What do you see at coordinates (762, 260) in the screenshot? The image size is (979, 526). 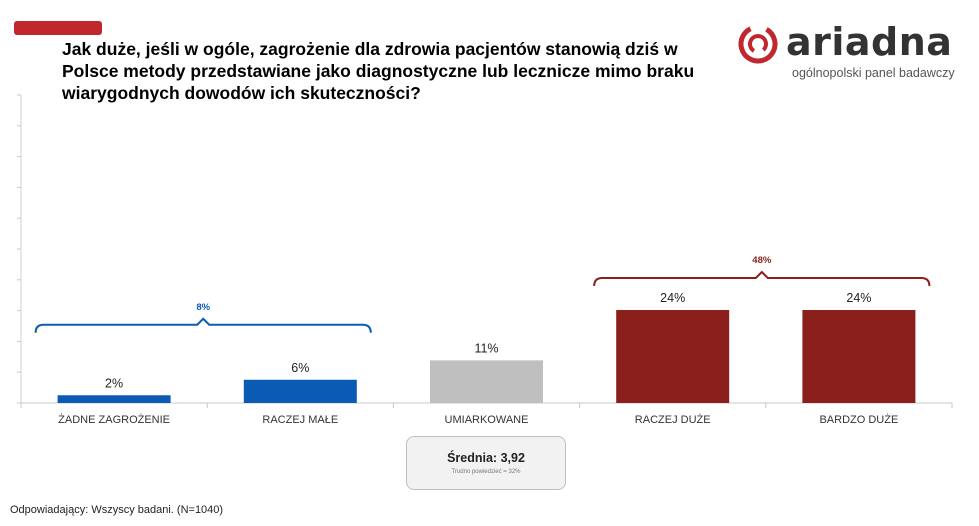 I see `bracket-label: 48%` at bounding box center [762, 260].